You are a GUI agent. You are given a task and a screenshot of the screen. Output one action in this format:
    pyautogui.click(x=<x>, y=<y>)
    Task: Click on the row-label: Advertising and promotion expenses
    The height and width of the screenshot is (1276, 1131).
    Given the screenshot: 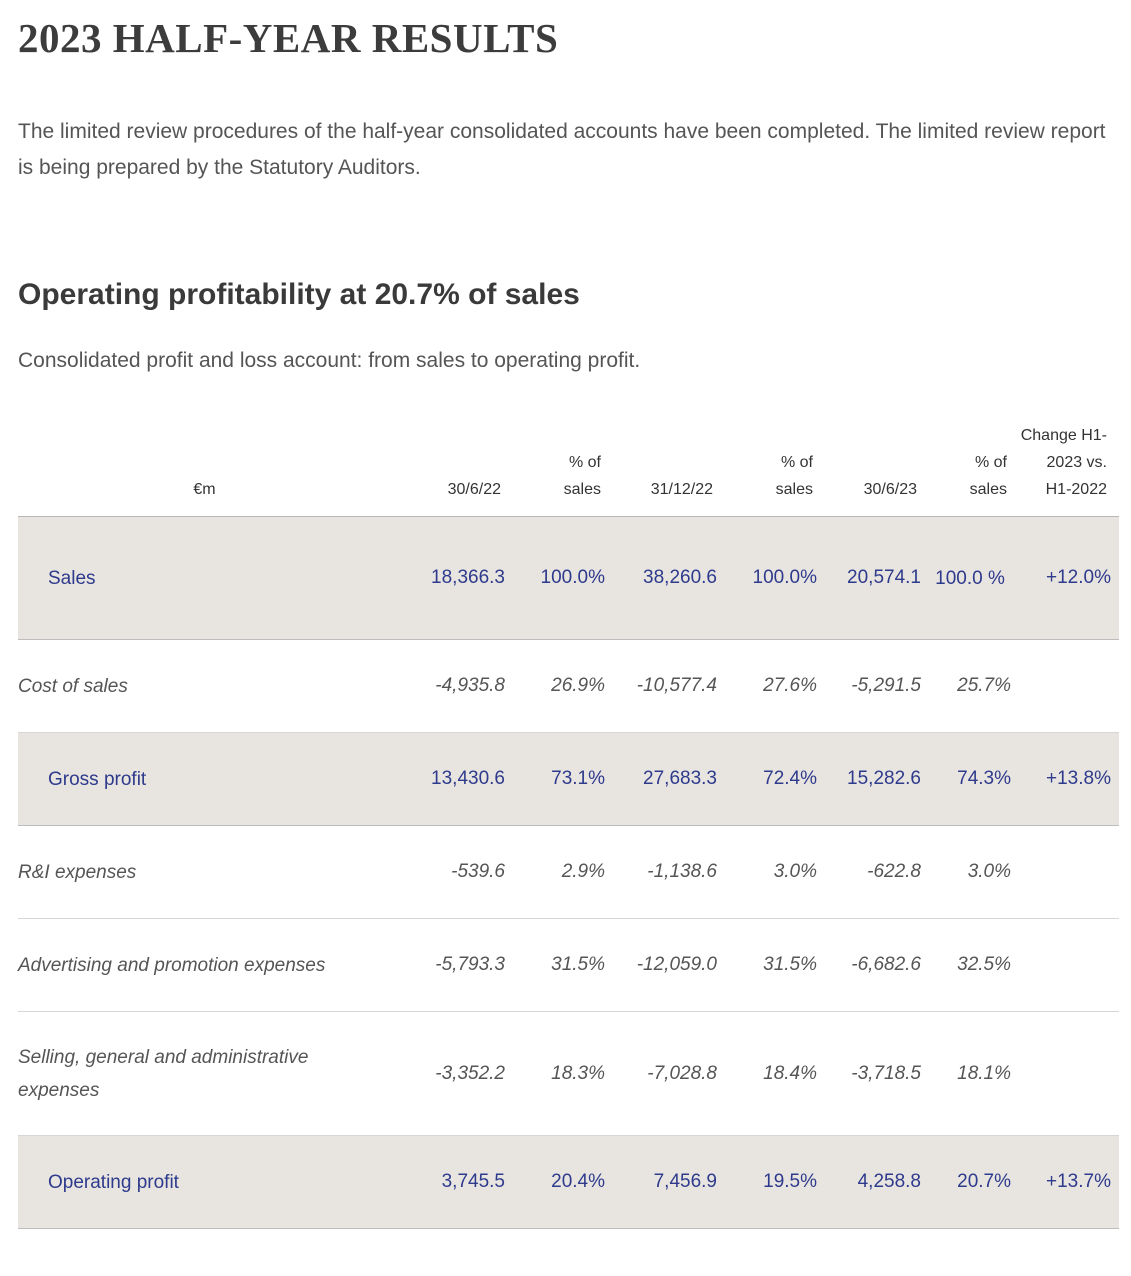 What is the action you would take?
    pyautogui.click(x=172, y=965)
    